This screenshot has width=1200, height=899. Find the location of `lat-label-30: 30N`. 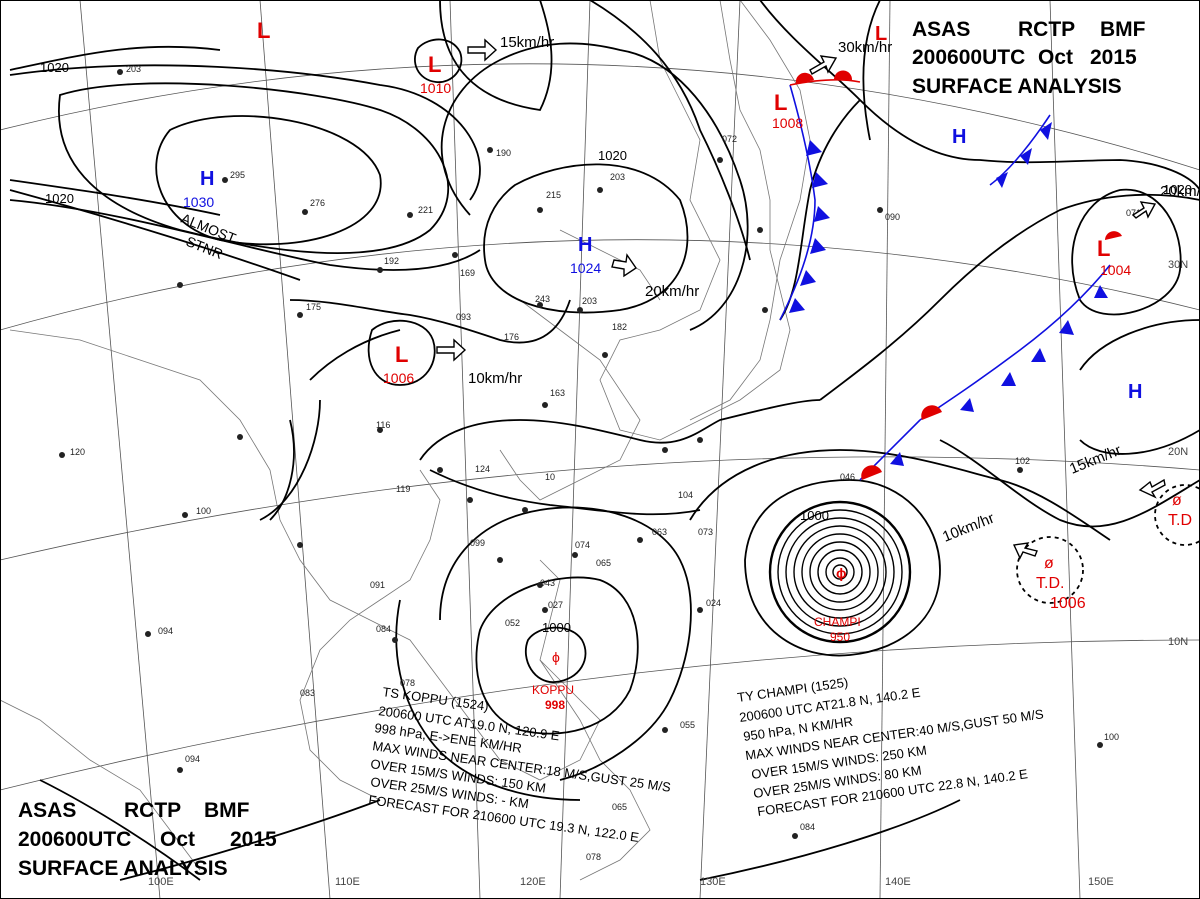

lat-label-30: 30N is located at coordinates (1178, 265).